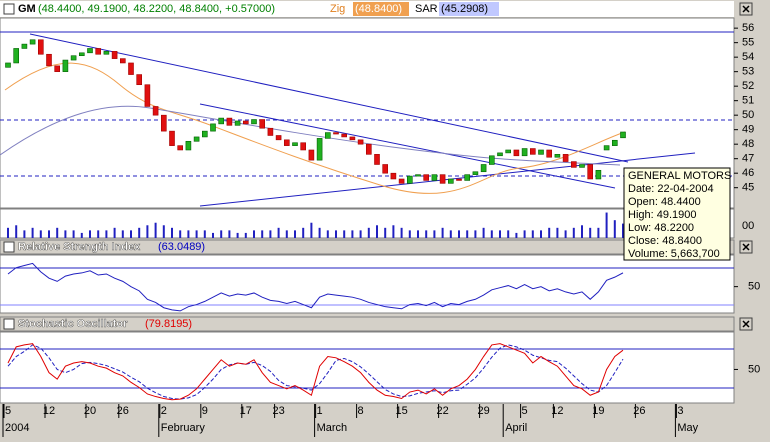 Image resolution: width=770 pixels, height=442 pixels. I want to click on stoch-d-line, so click(315, 372).